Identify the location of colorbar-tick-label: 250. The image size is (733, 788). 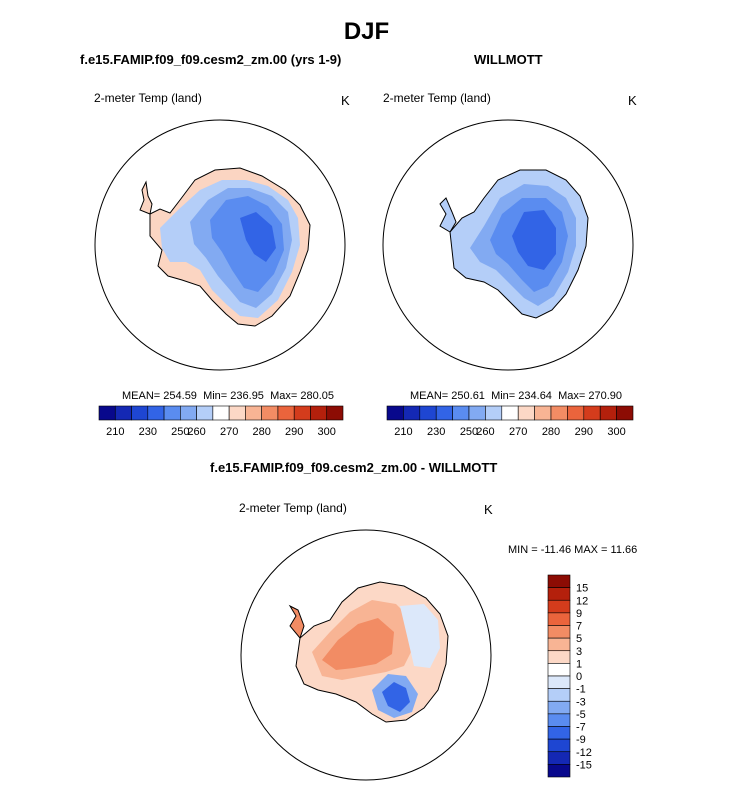
(469, 432).